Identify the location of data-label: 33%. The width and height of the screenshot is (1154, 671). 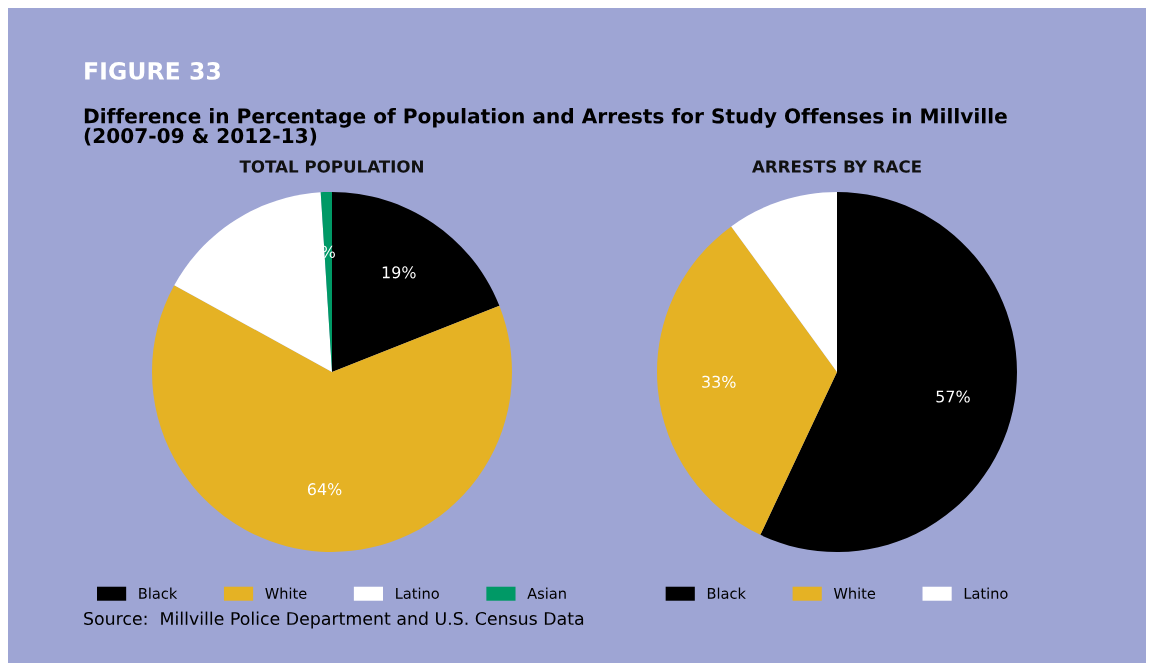
(719, 381).